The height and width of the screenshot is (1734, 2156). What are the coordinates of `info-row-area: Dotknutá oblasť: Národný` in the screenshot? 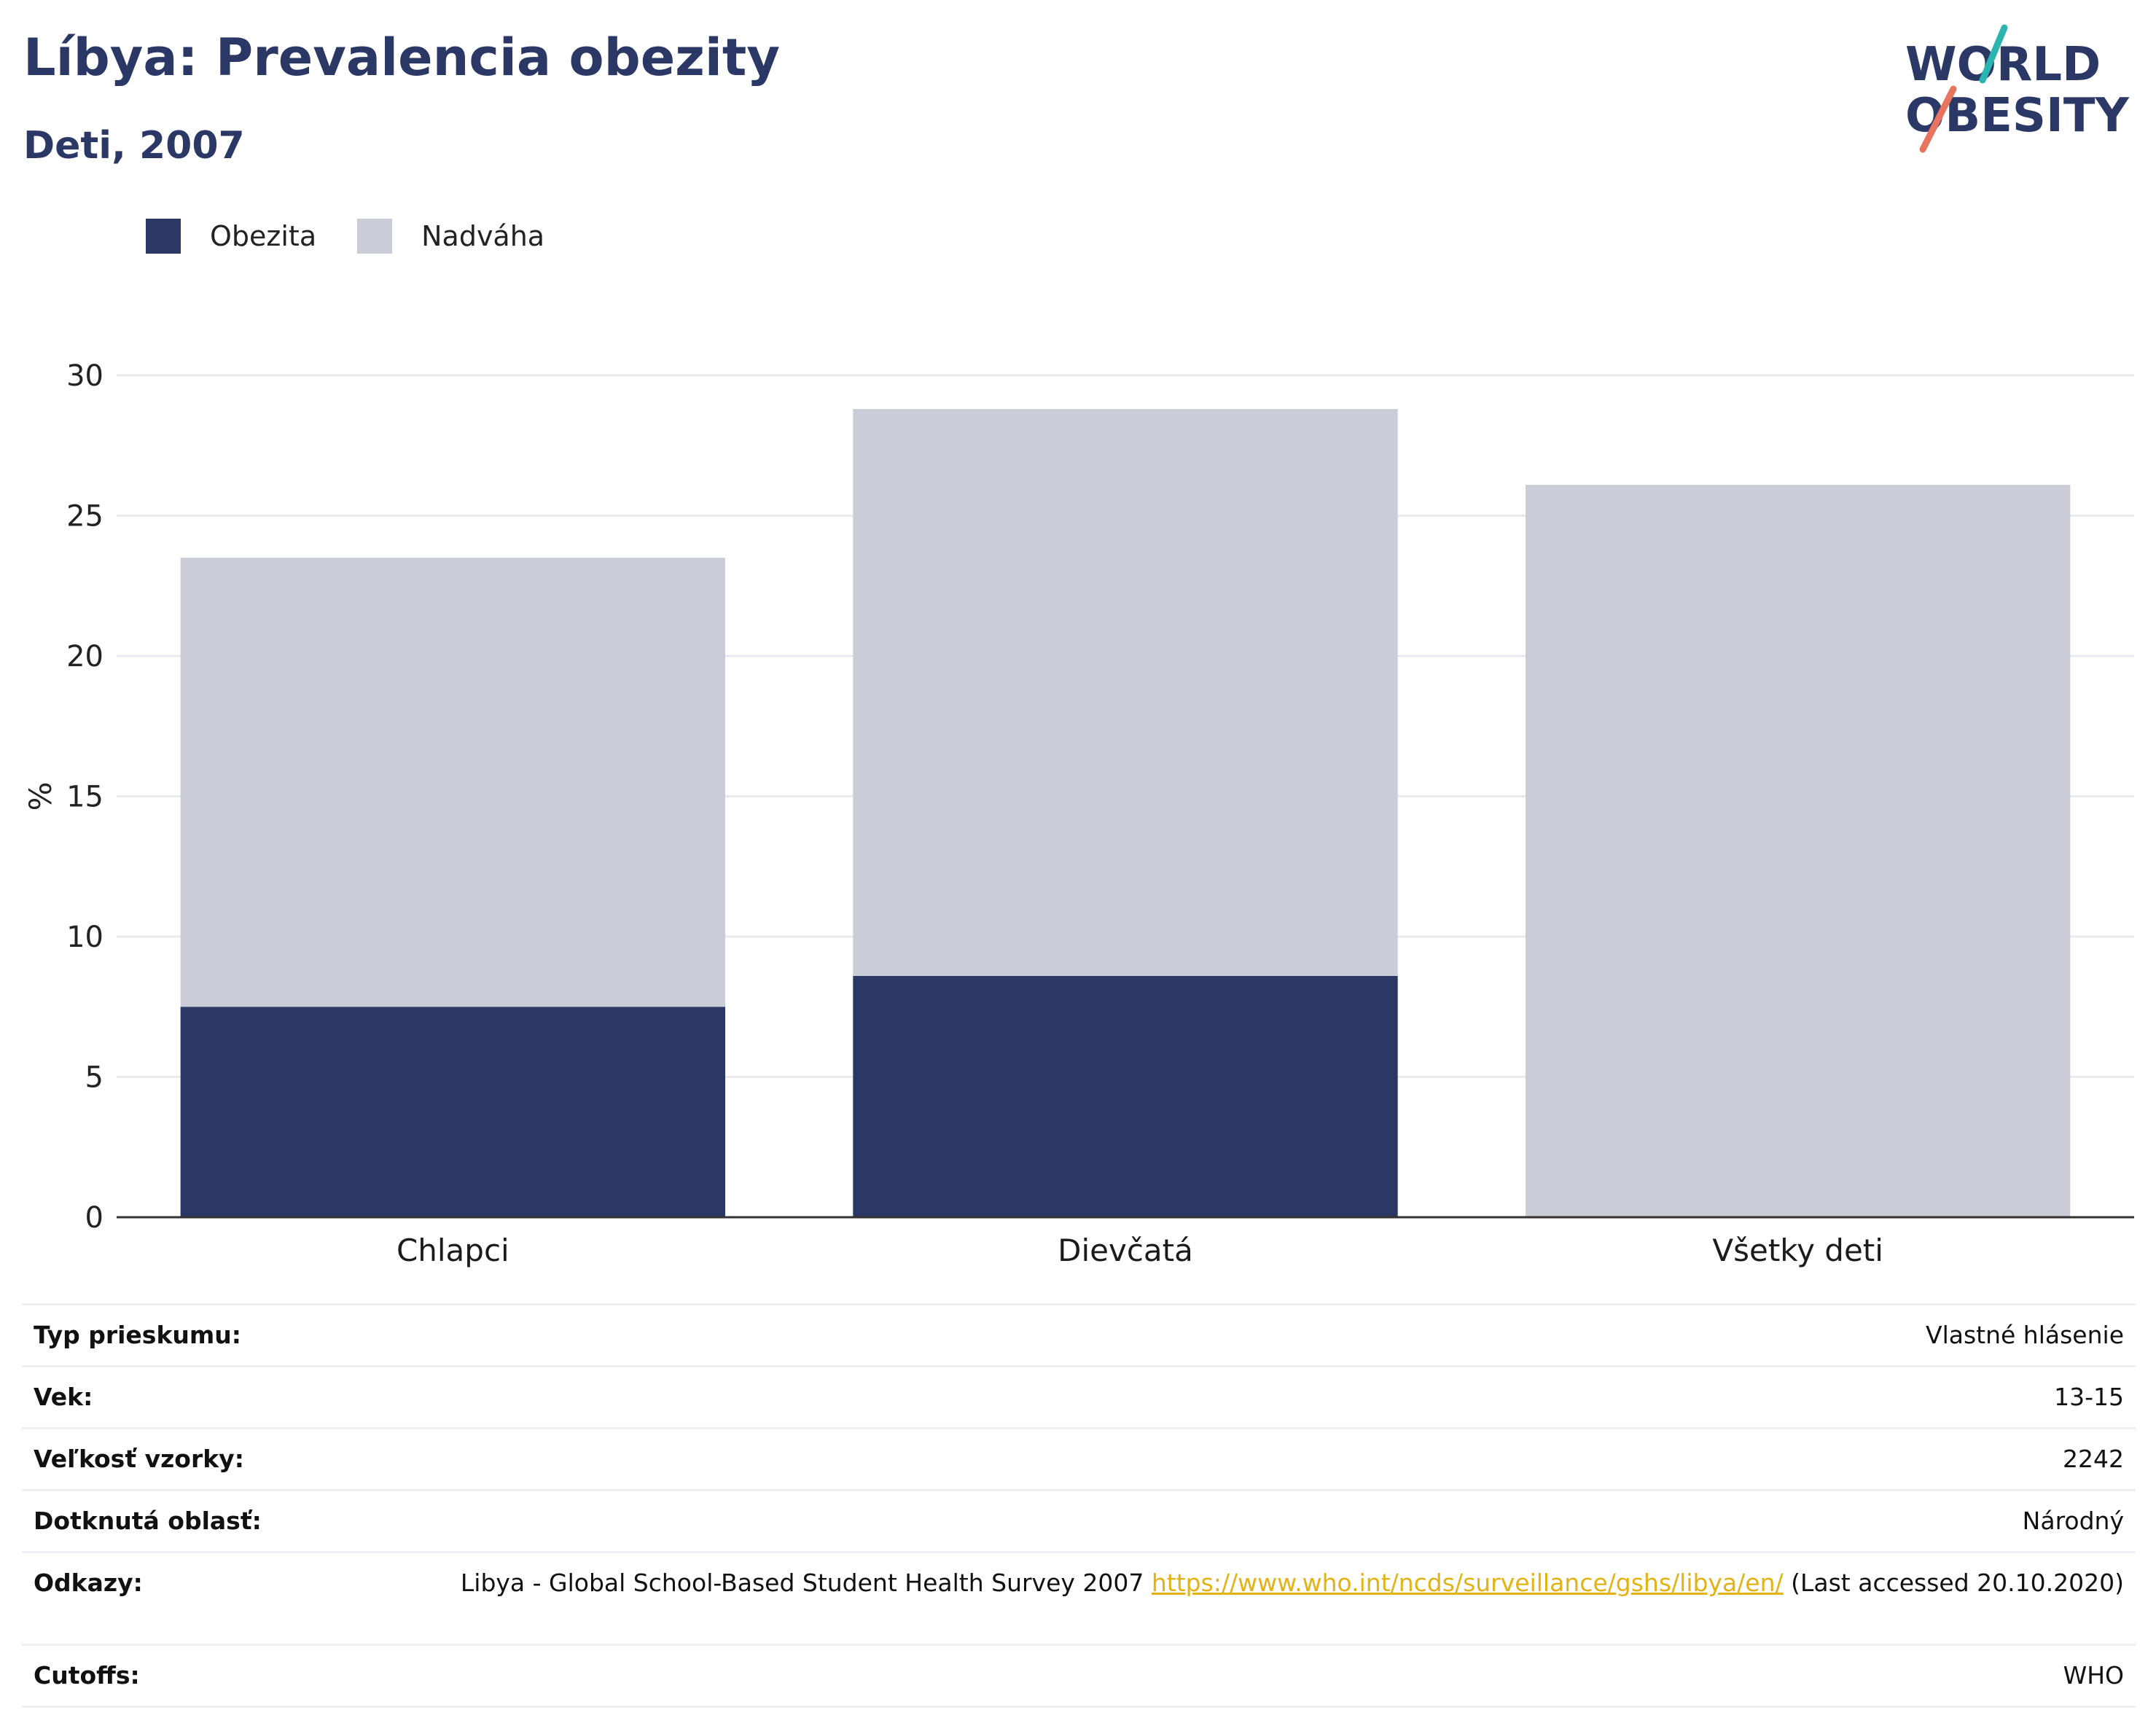 It's located at (1079, 1521).